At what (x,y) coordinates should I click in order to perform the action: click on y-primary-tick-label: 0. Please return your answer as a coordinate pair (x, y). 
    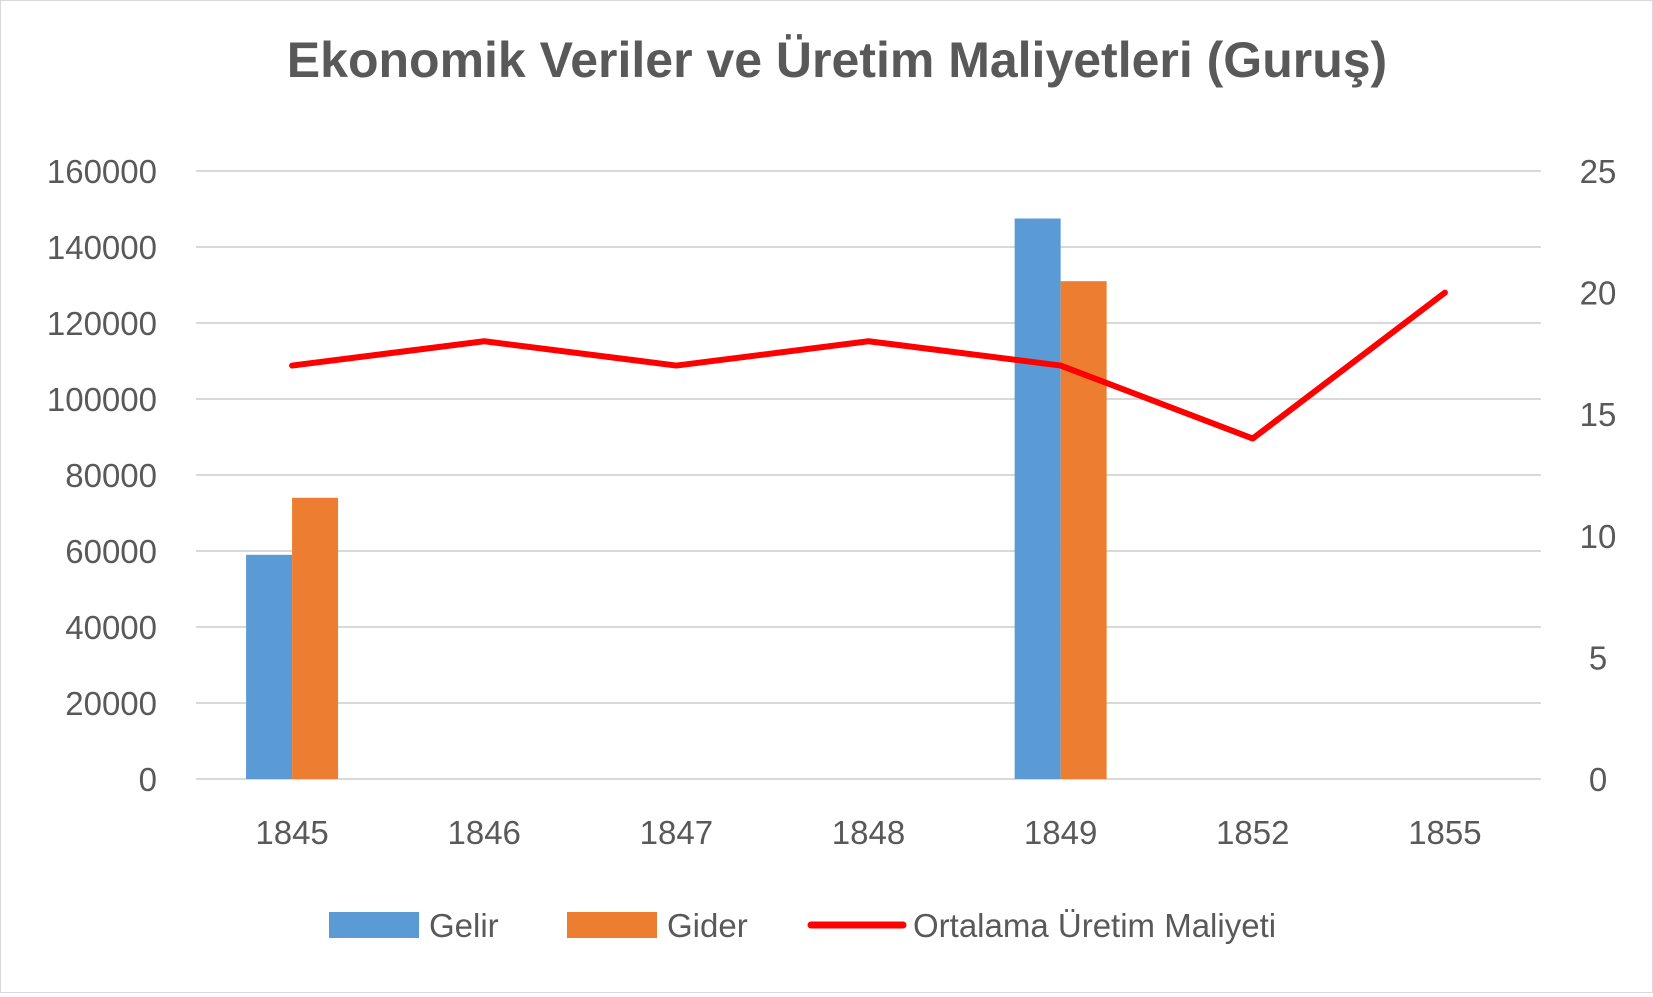
    Looking at the image, I should click on (148, 779).